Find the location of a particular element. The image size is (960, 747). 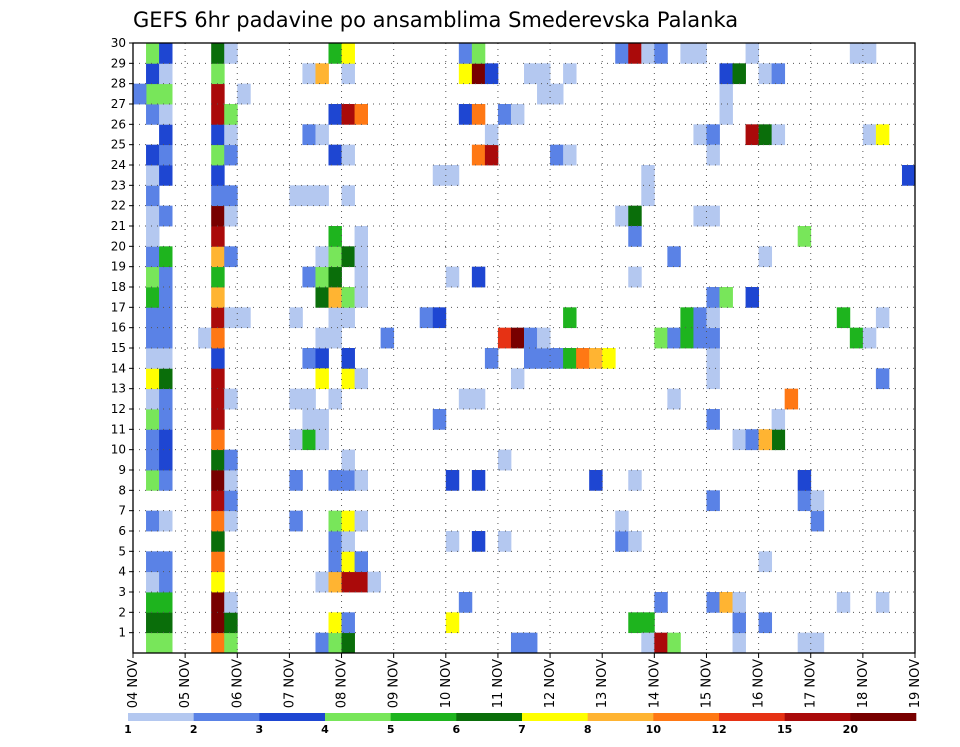

legend-label: 7 is located at coordinates (522, 729).